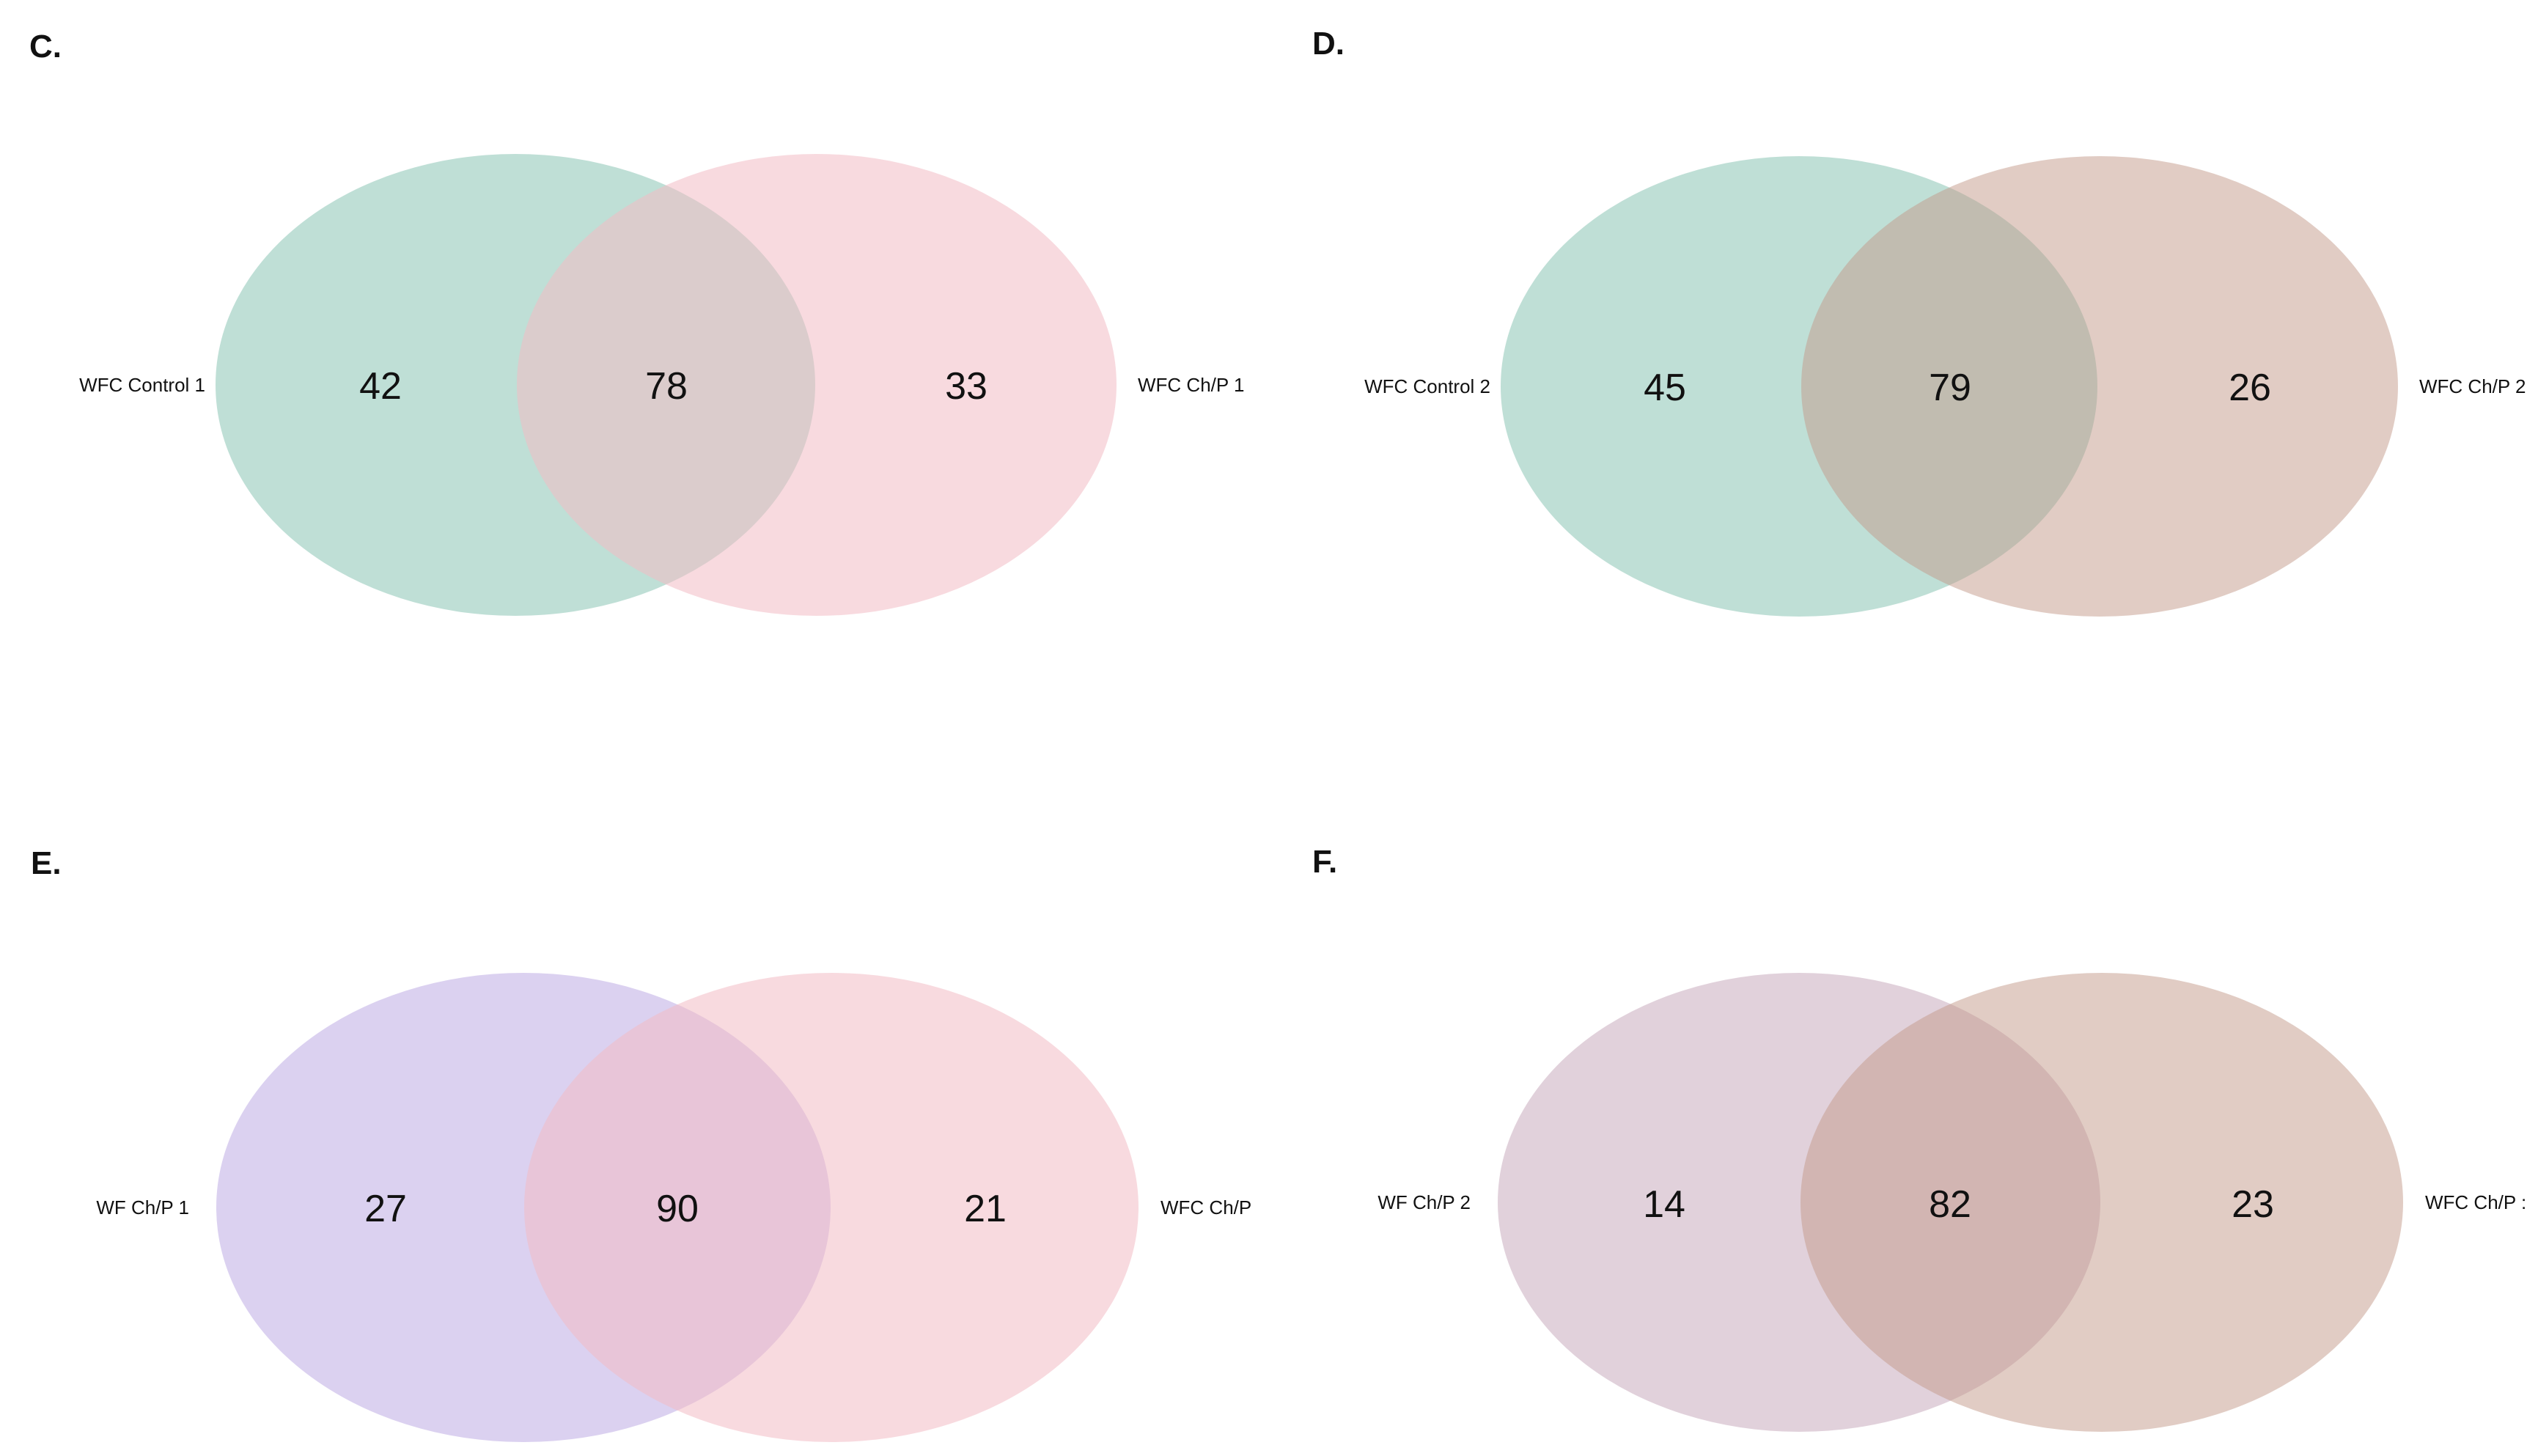 The height and width of the screenshot is (1456, 2538). What do you see at coordinates (2476, 1202) in the screenshot?
I see `set-label-right: WFC Ch/P :` at bounding box center [2476, 1202].